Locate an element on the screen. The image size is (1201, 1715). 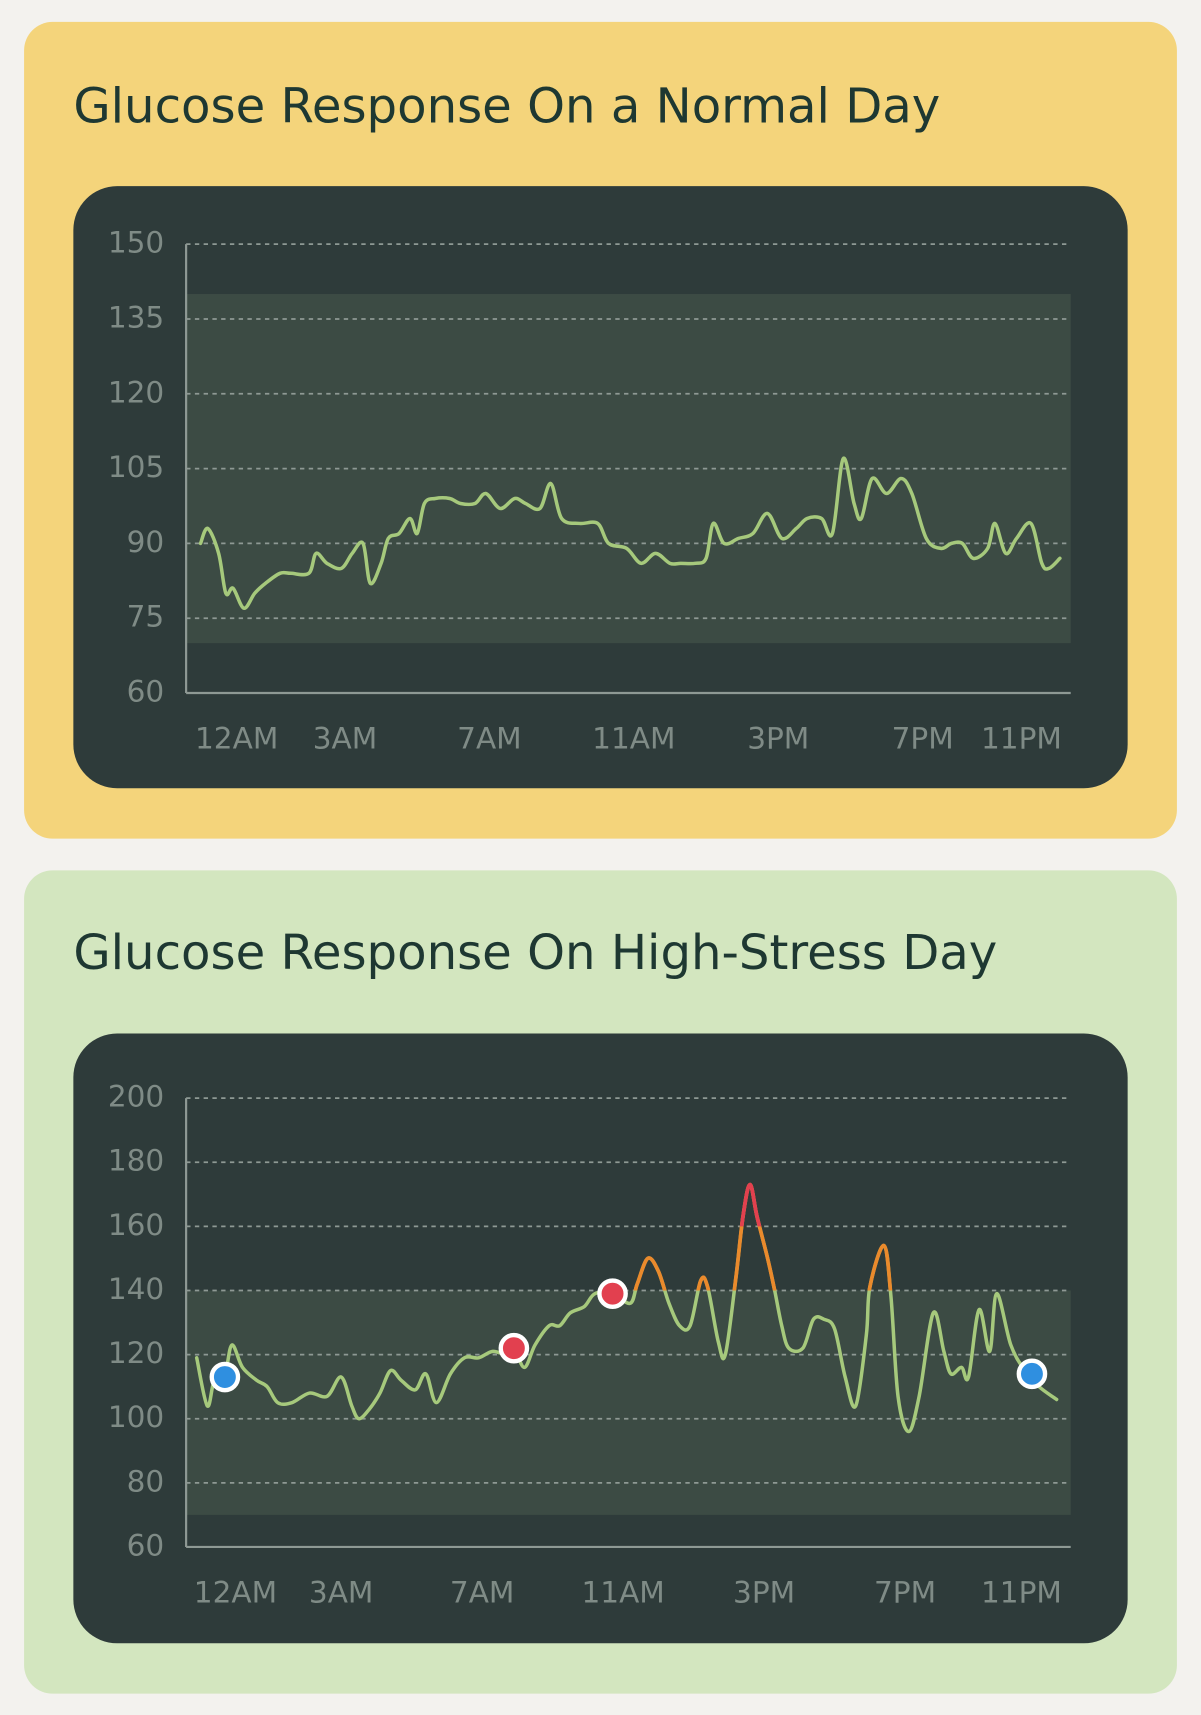
y-tick-label: 105 is located at coordinates (136, 467).